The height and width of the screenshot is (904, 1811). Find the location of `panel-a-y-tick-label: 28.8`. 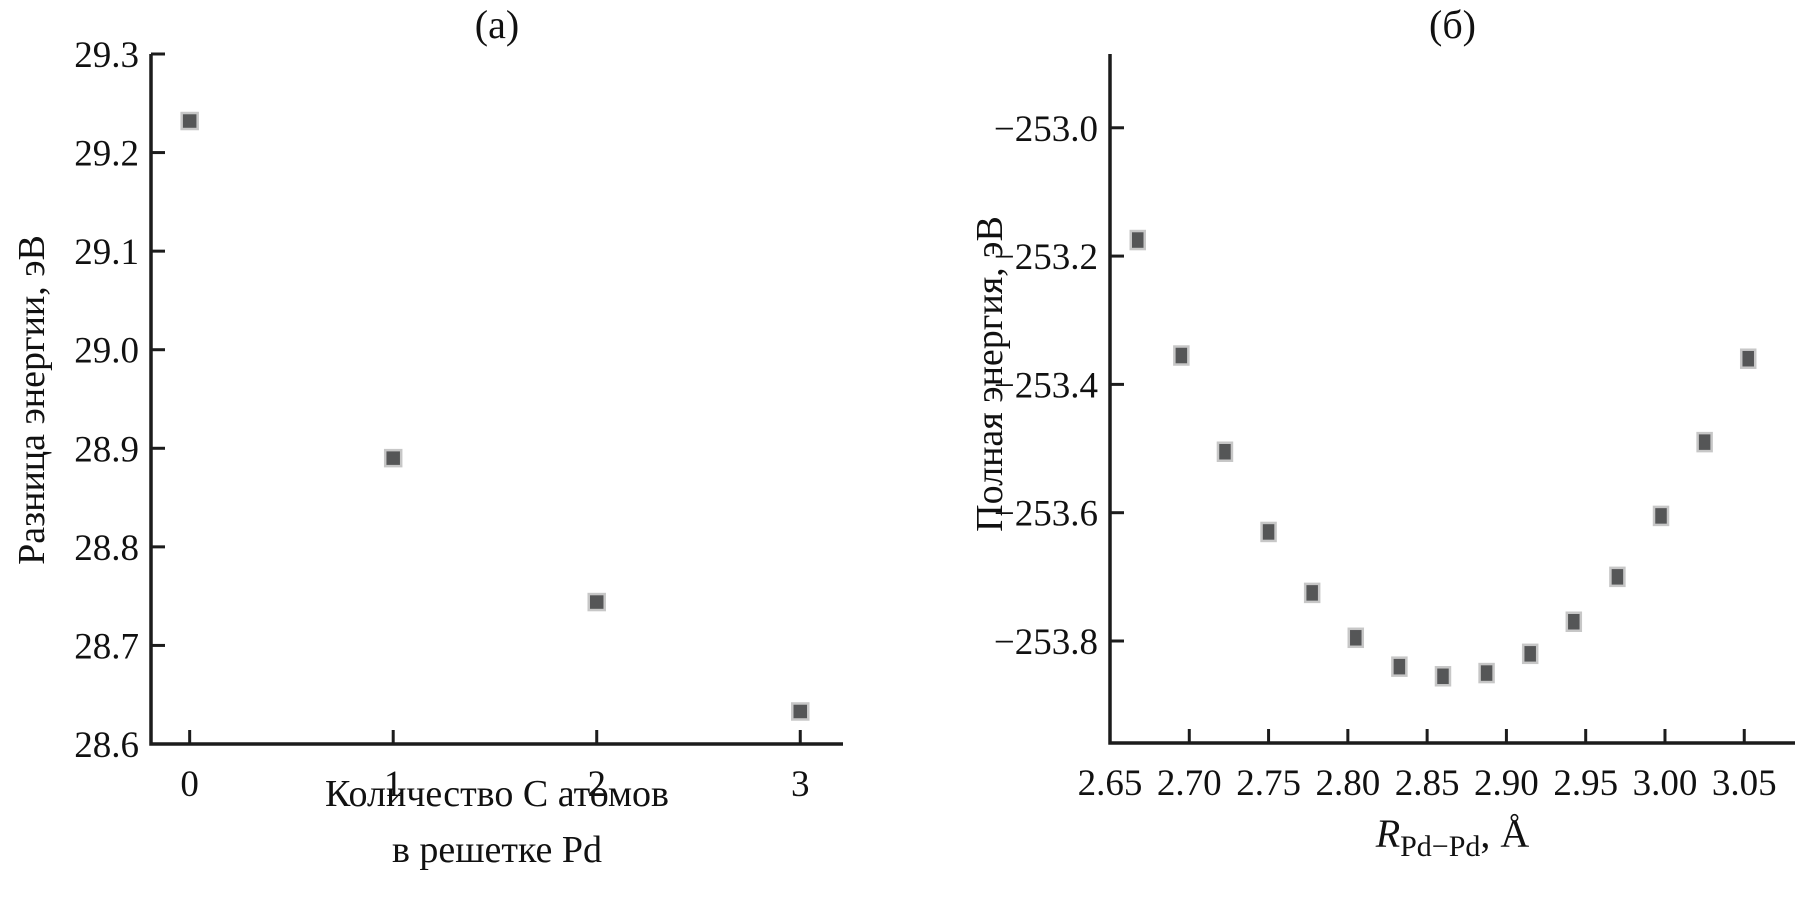

panel-a-y-tick-label: 28.8 is located at coordinates (106, 548).